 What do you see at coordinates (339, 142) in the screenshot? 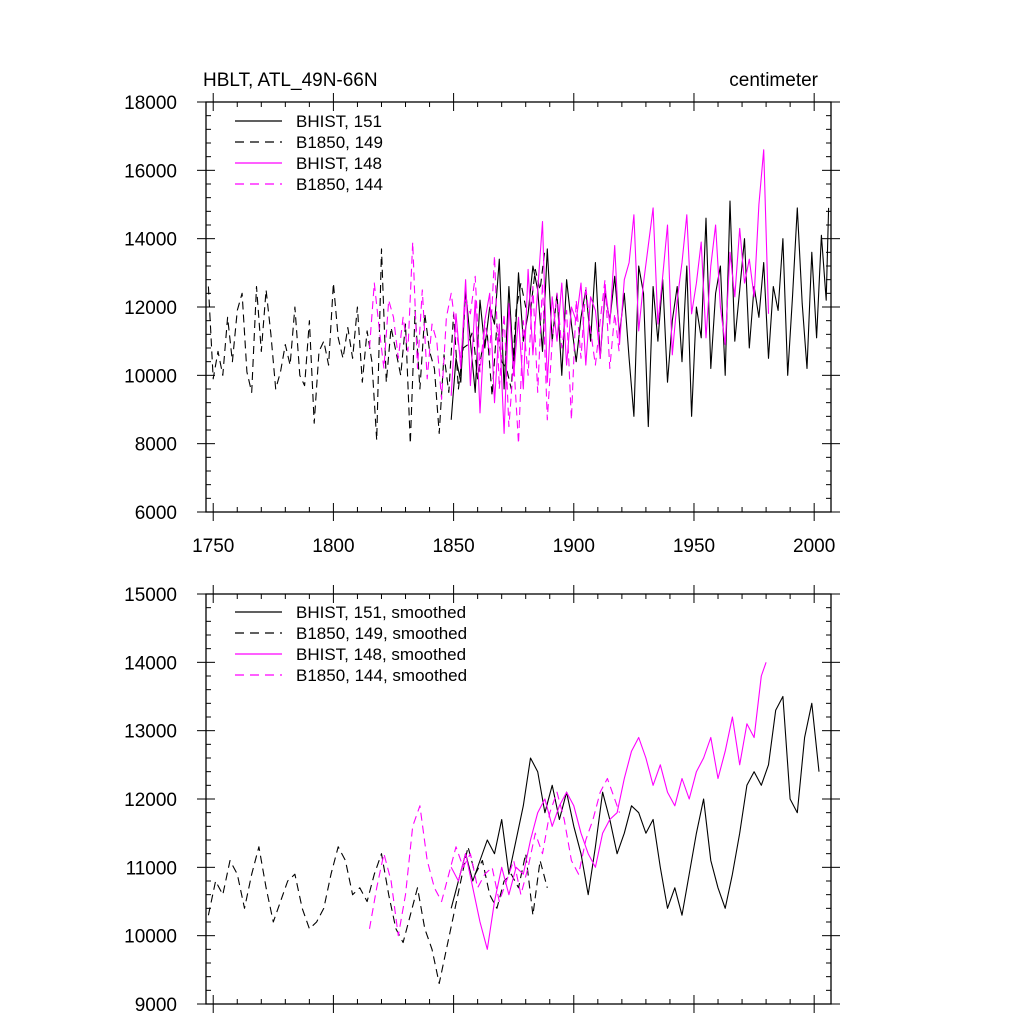
I see `legend-label: B1850, 149` at bounding box center [339, 142].